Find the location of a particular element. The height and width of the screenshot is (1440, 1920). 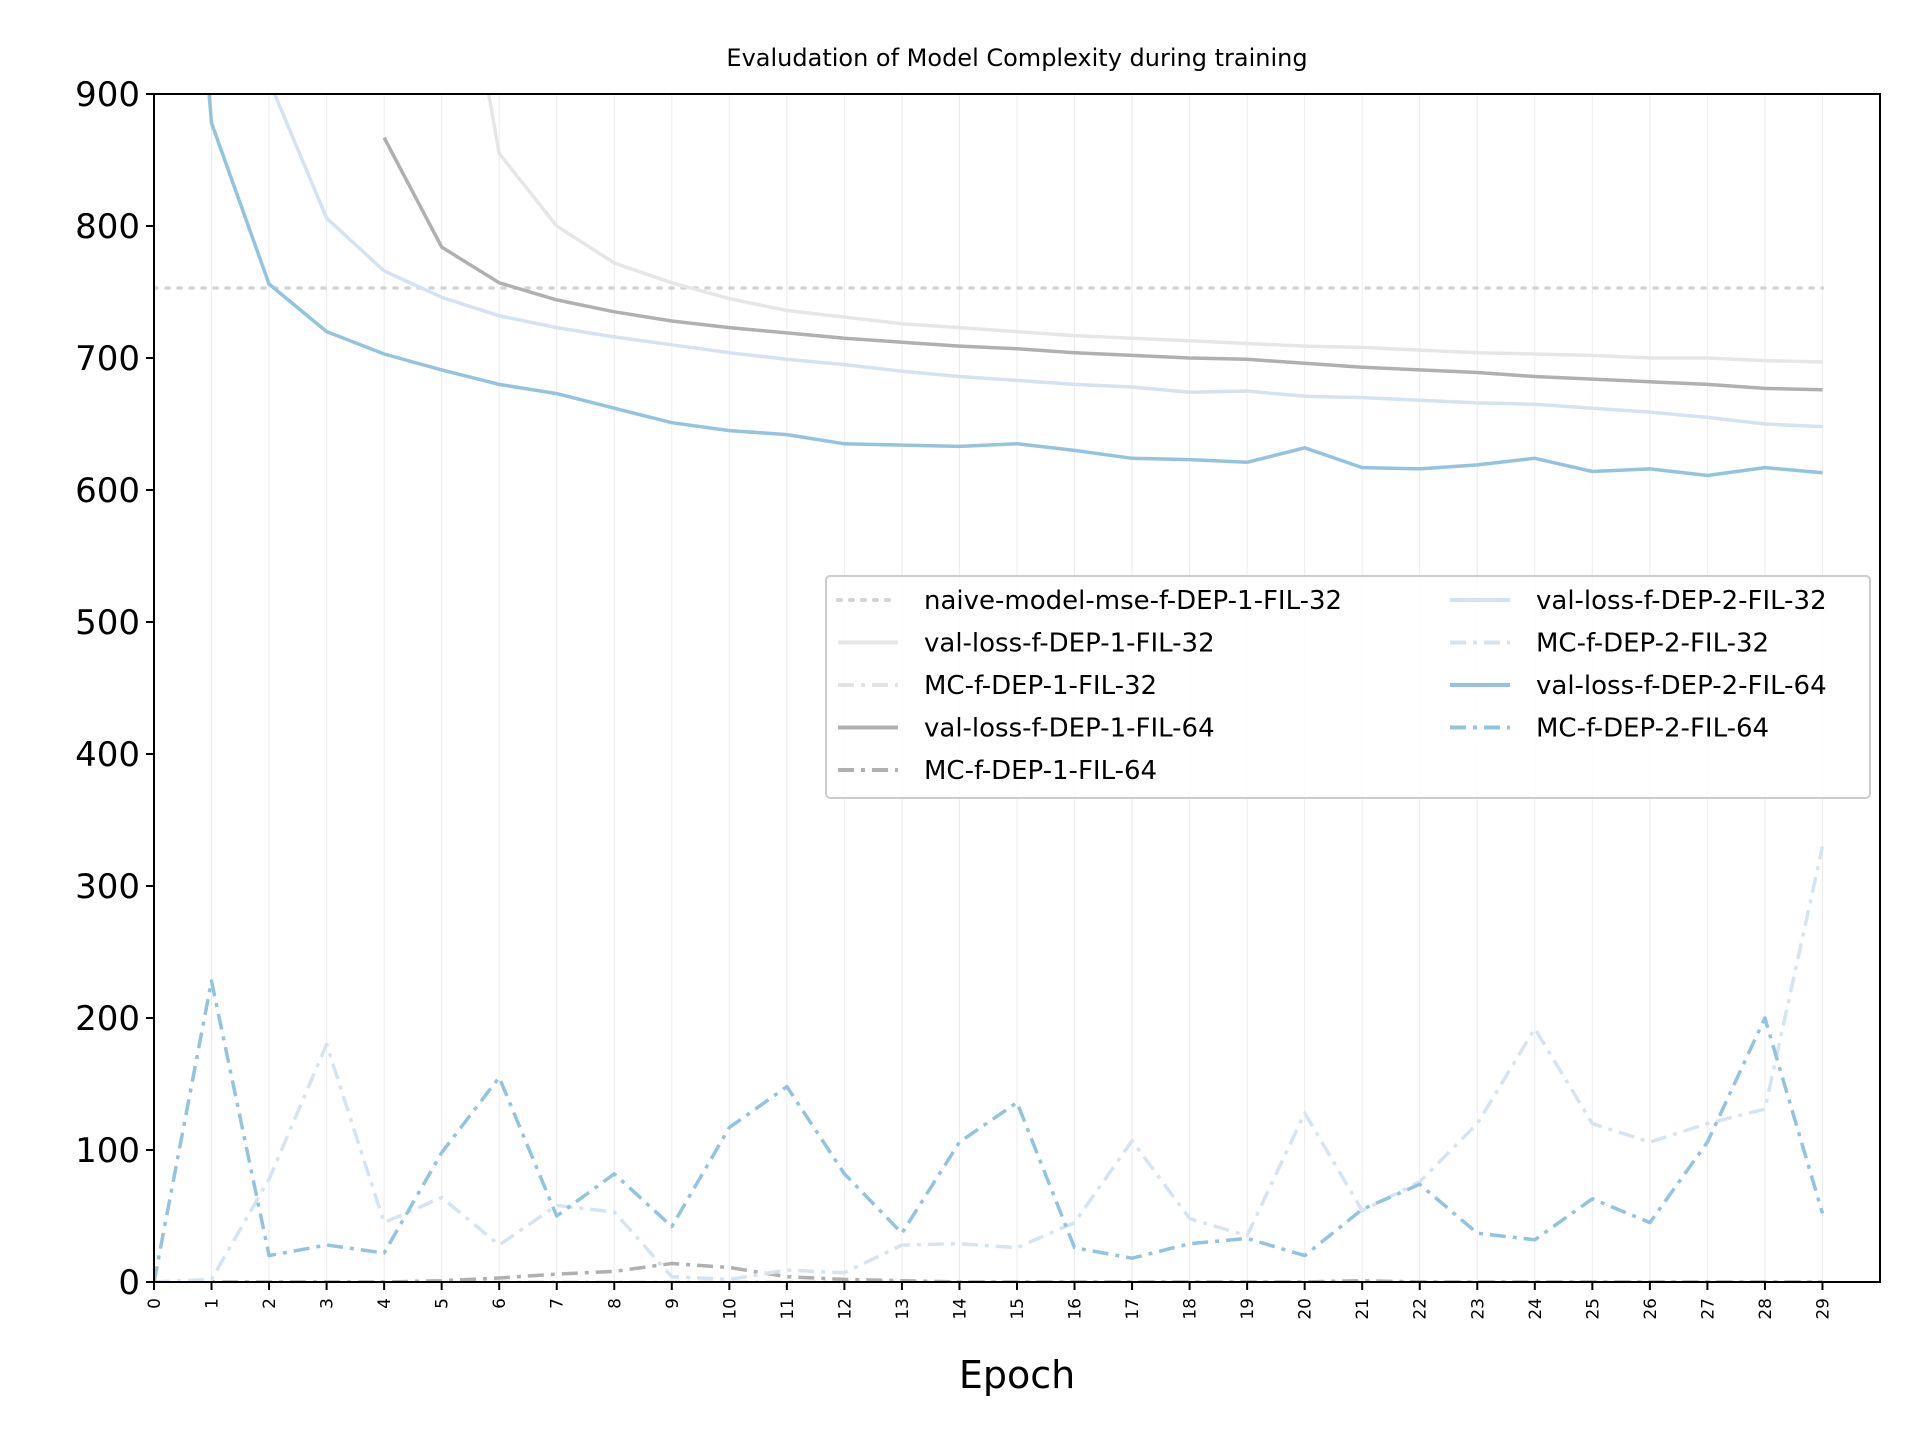

y-tick-label: 200 is located at coordinates (107, 1019).